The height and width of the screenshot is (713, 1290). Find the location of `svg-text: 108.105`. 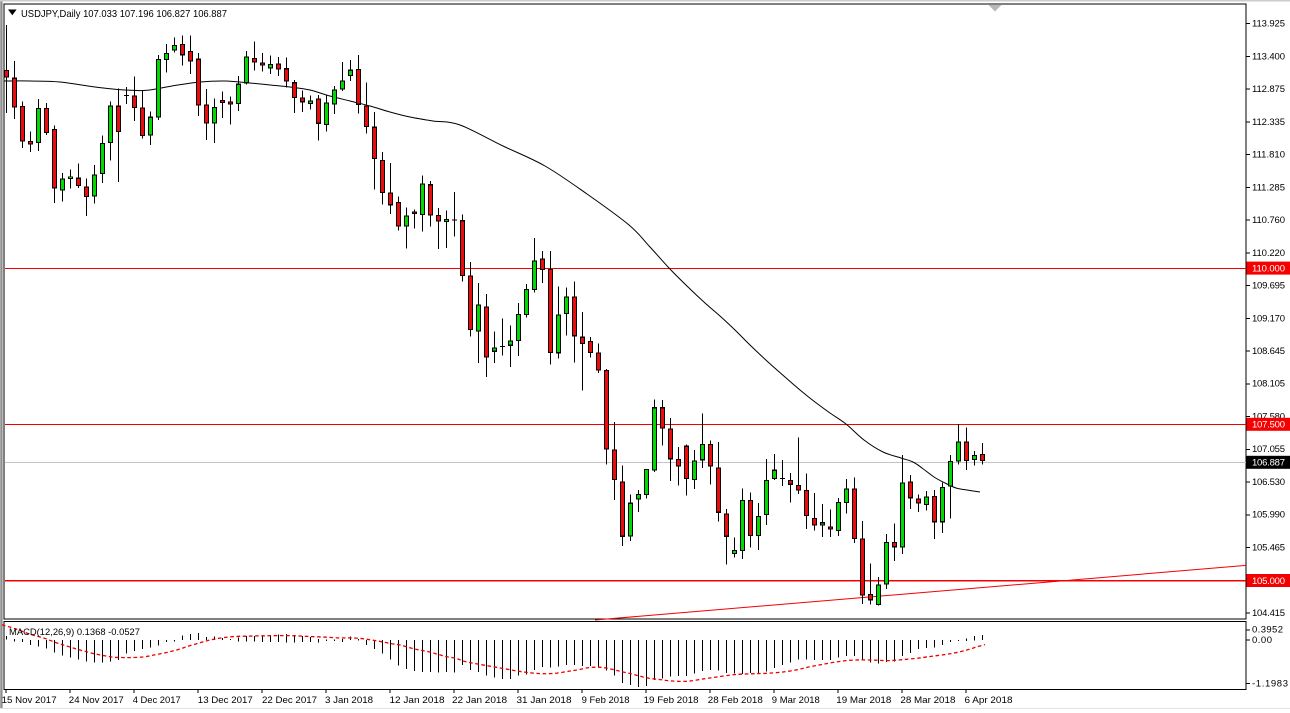

svg-text: 108.105 is located at coordinates (1268, 384).